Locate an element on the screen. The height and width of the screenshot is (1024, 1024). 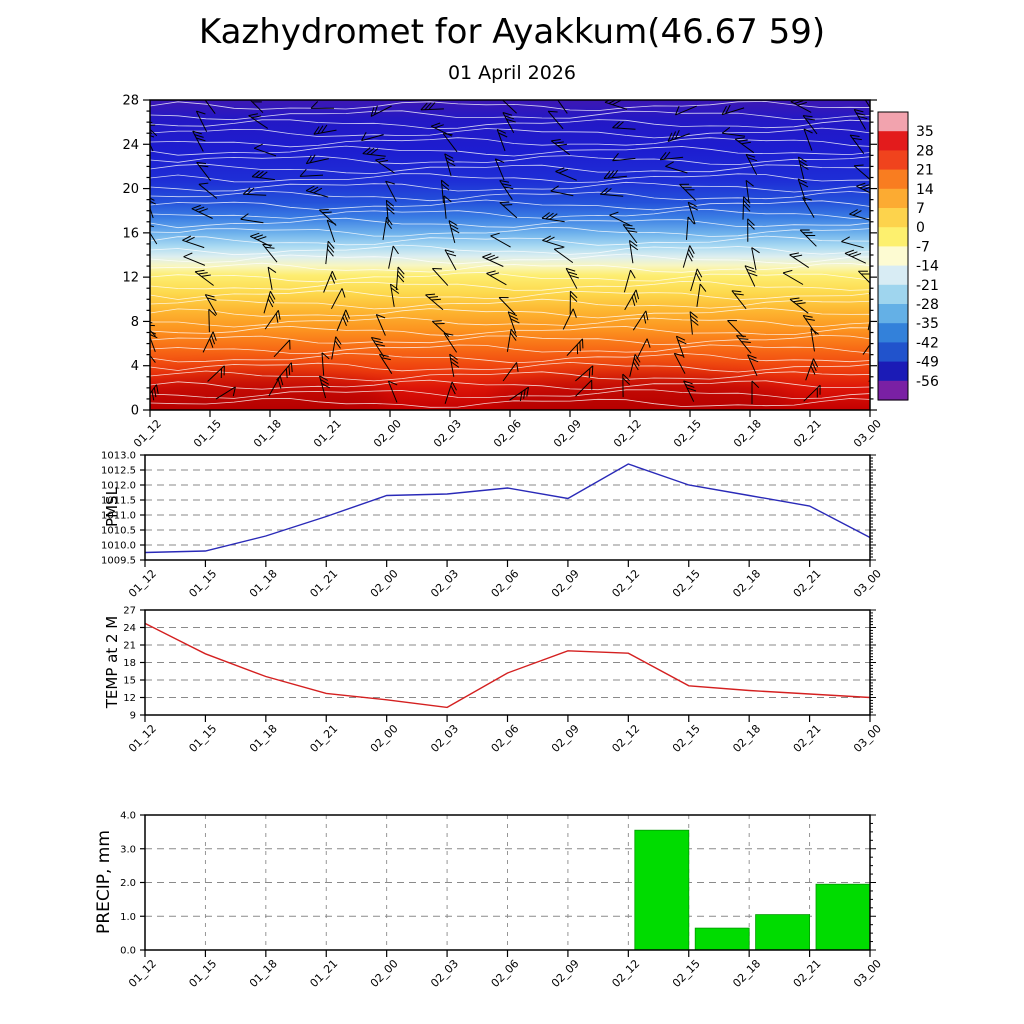
svg-text: 1012.0 is located at coordinates (118, 486).